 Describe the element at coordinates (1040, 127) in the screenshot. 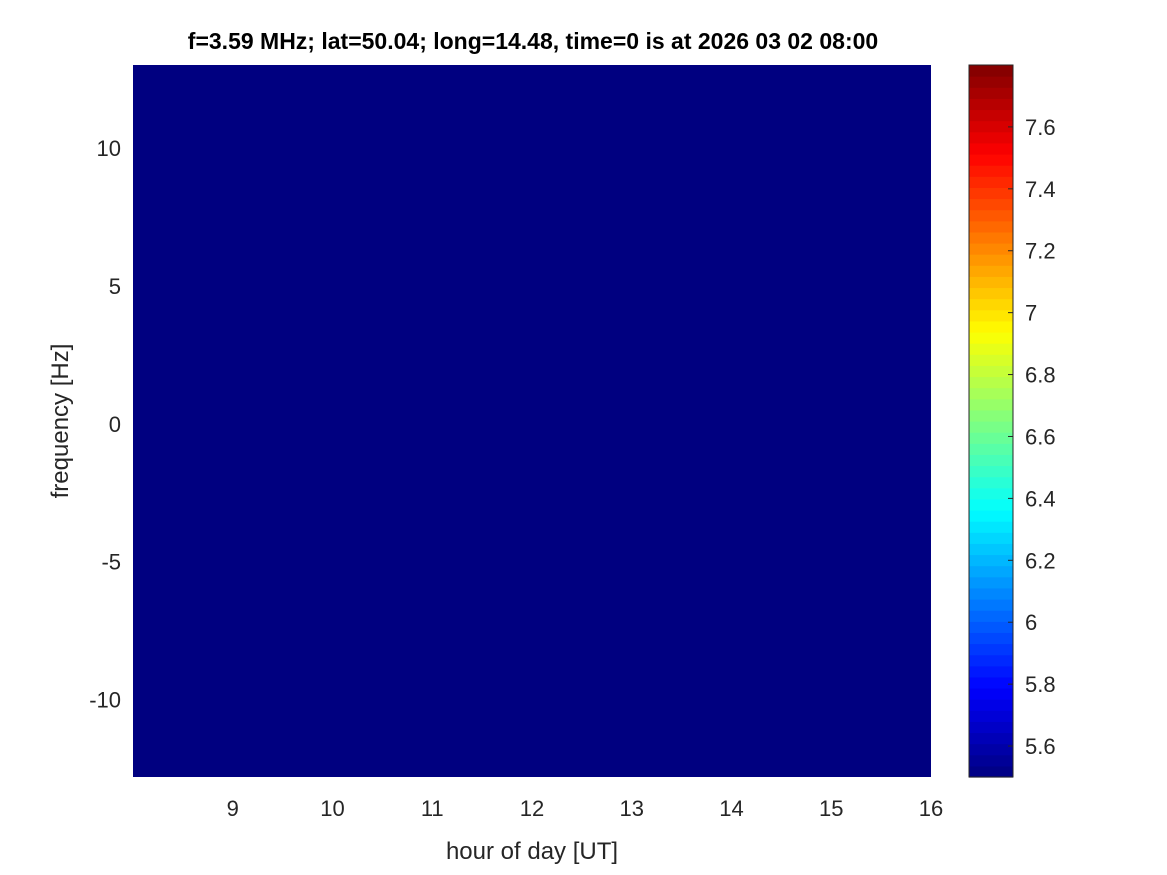

I see `colorbar-tick-label: 7.6` at that location.